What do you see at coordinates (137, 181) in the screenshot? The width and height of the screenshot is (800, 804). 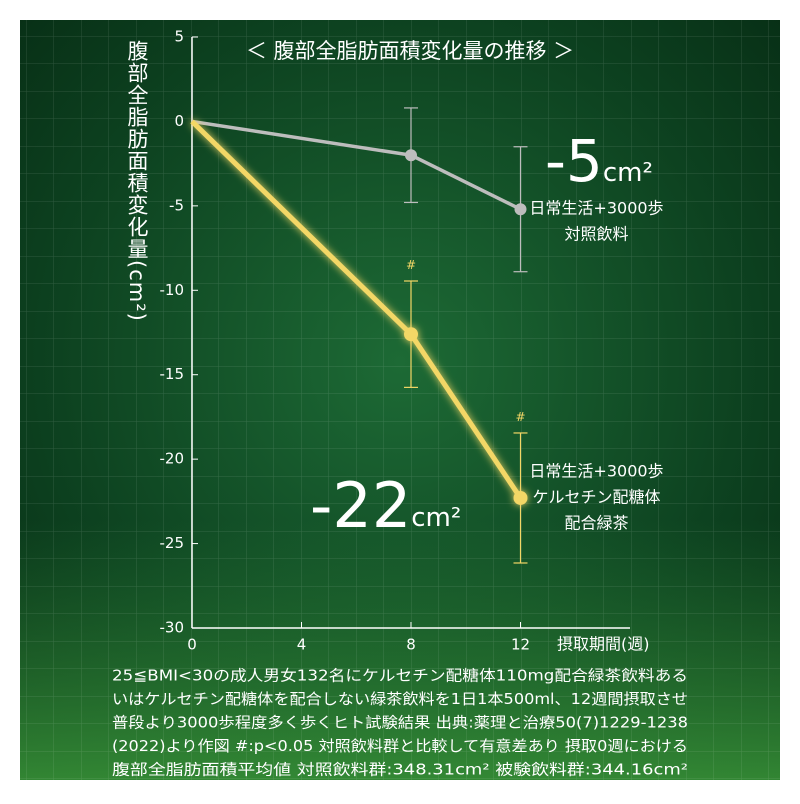 I see `y-axis-label: 腹部全脂肪面積変化量(cm²)` at bounding box center [137, 181].